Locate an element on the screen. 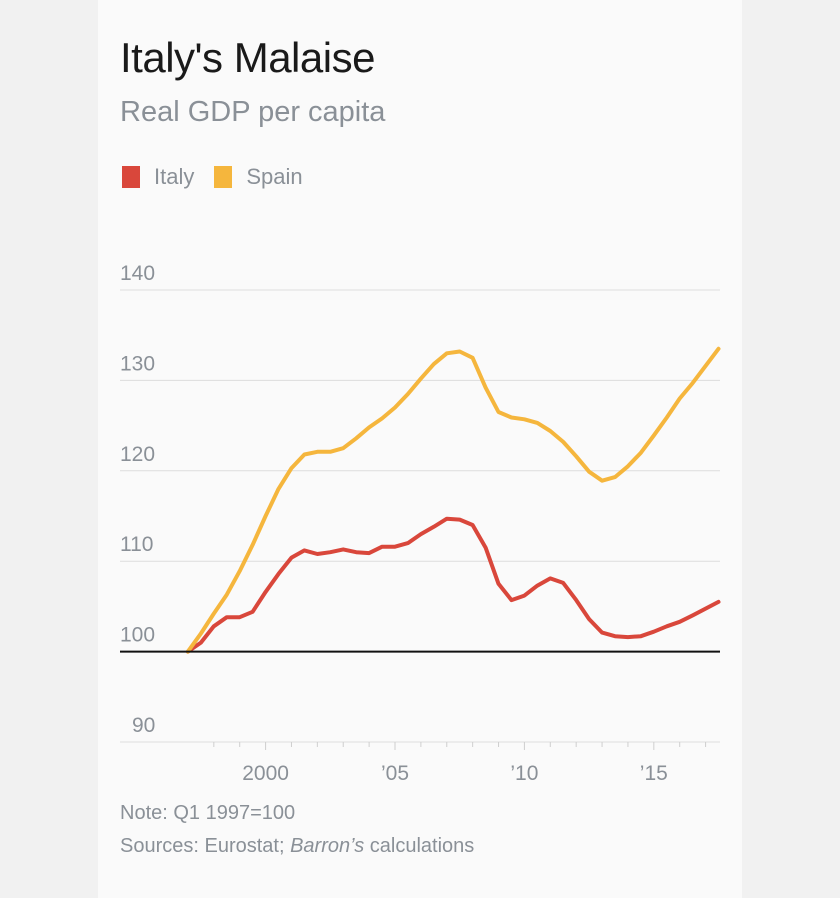 This screenshot has height=898, width=840. series-line-italy is located at coordinates (453, 585).